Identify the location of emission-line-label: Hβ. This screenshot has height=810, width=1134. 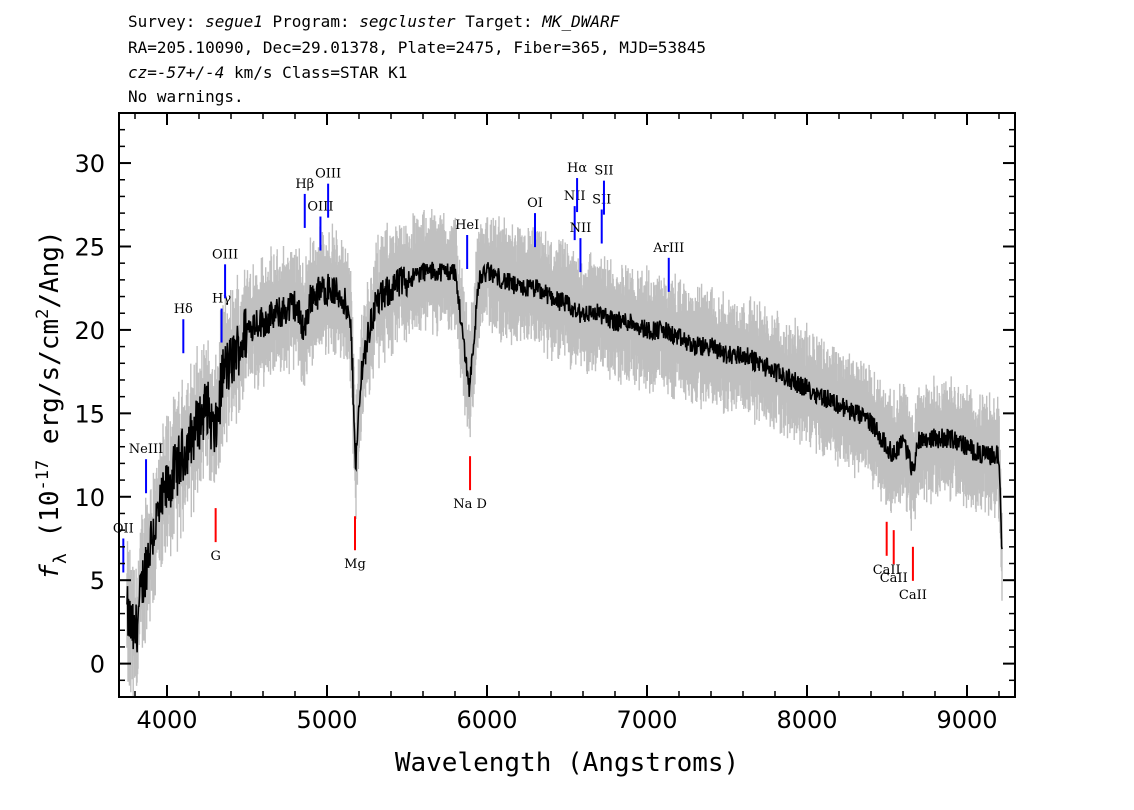
(304, 184).